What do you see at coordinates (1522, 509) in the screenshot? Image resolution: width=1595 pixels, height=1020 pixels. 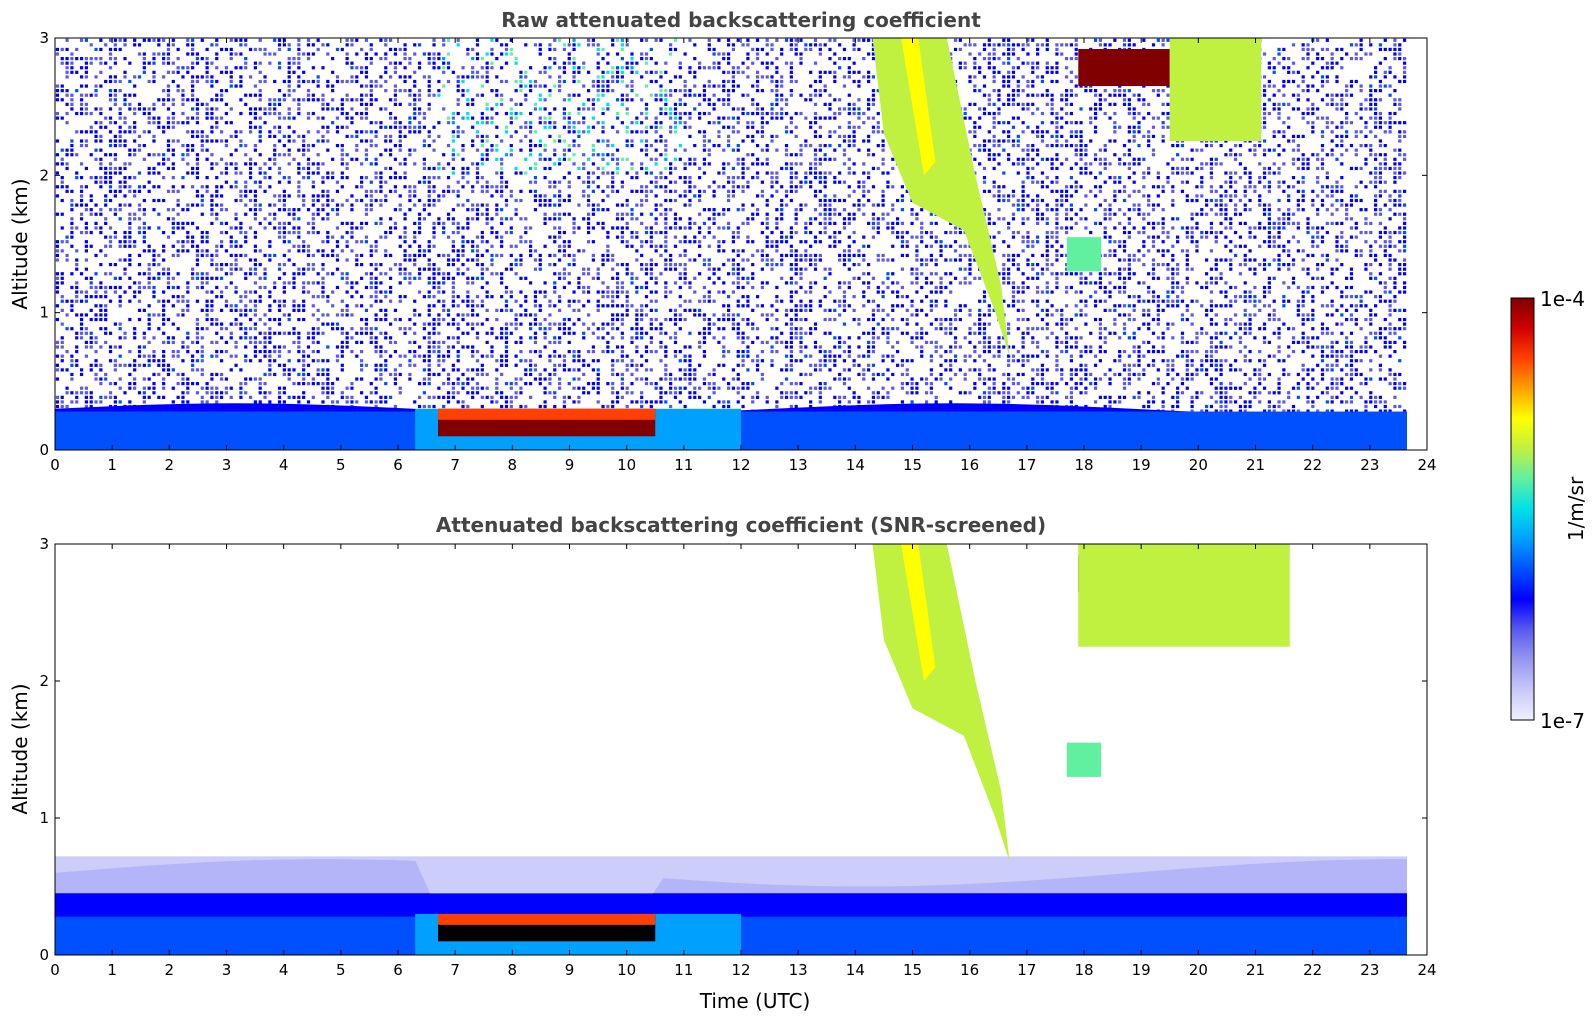 I see `colorbar-gradient` at bounding box center [1522, 509].